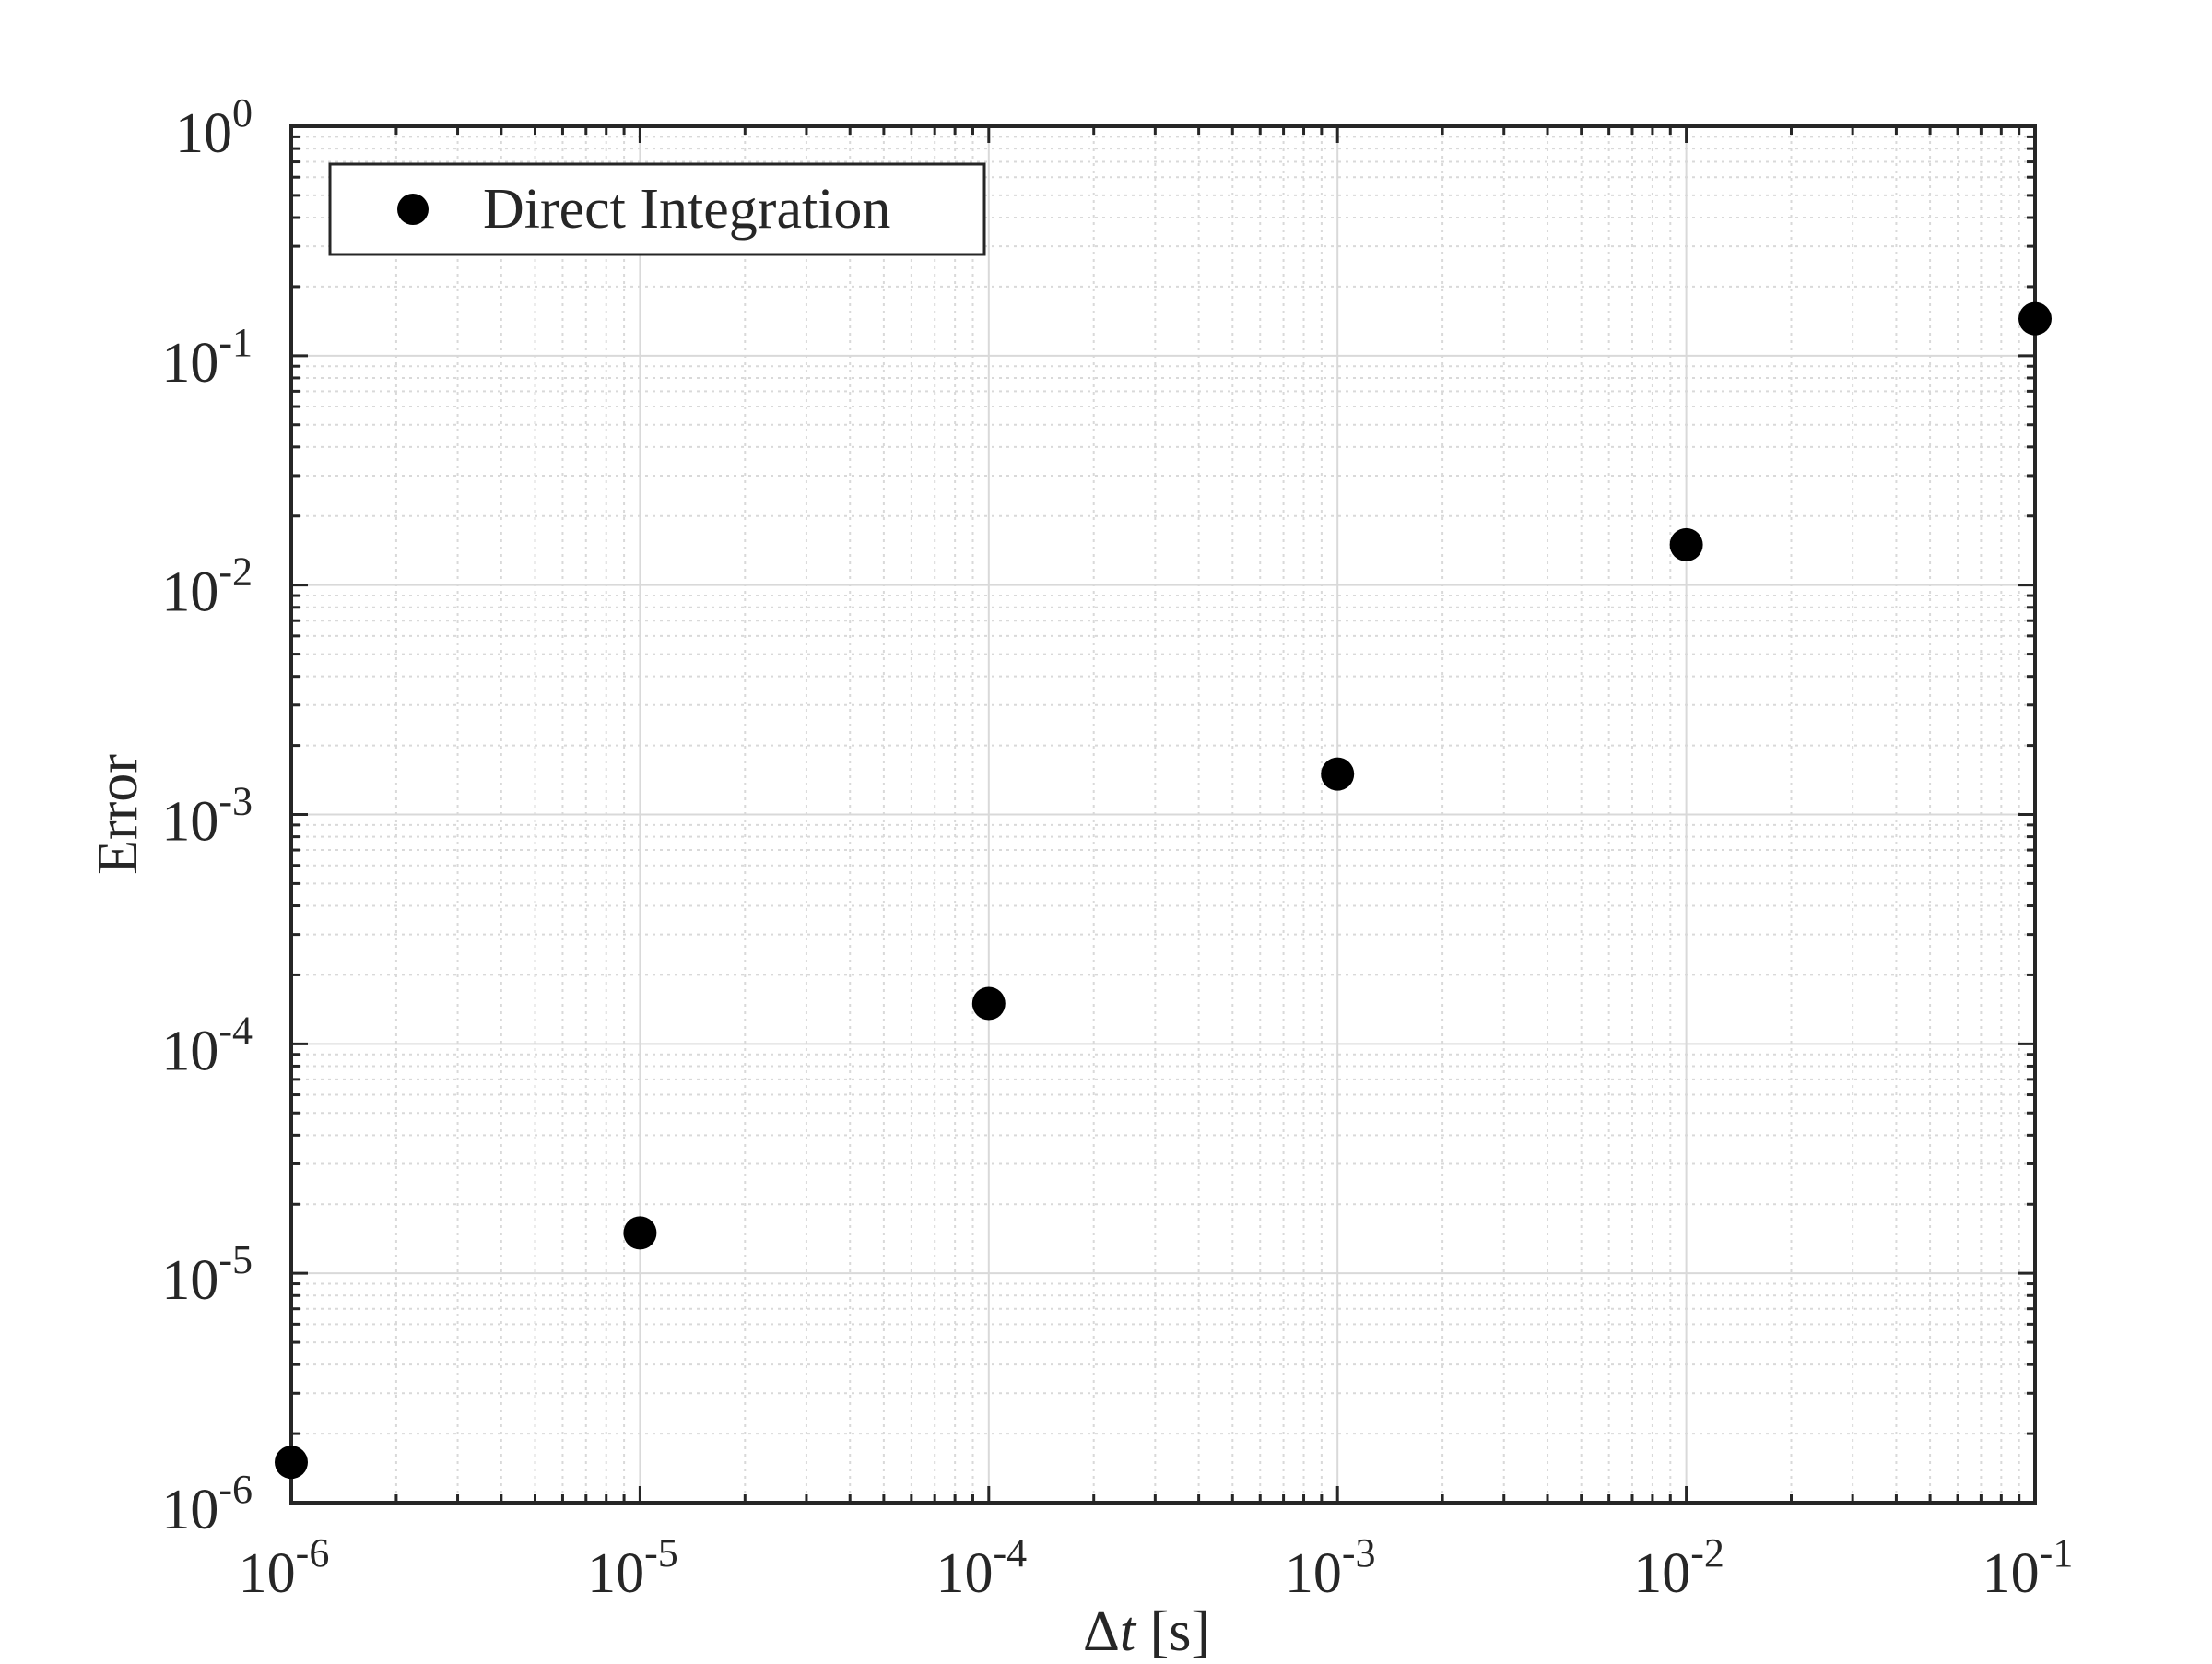  Describe the element at coordinates (207, 1504) in the screenshot. I see `y-tick-label: 10⁻⁶` at that location.